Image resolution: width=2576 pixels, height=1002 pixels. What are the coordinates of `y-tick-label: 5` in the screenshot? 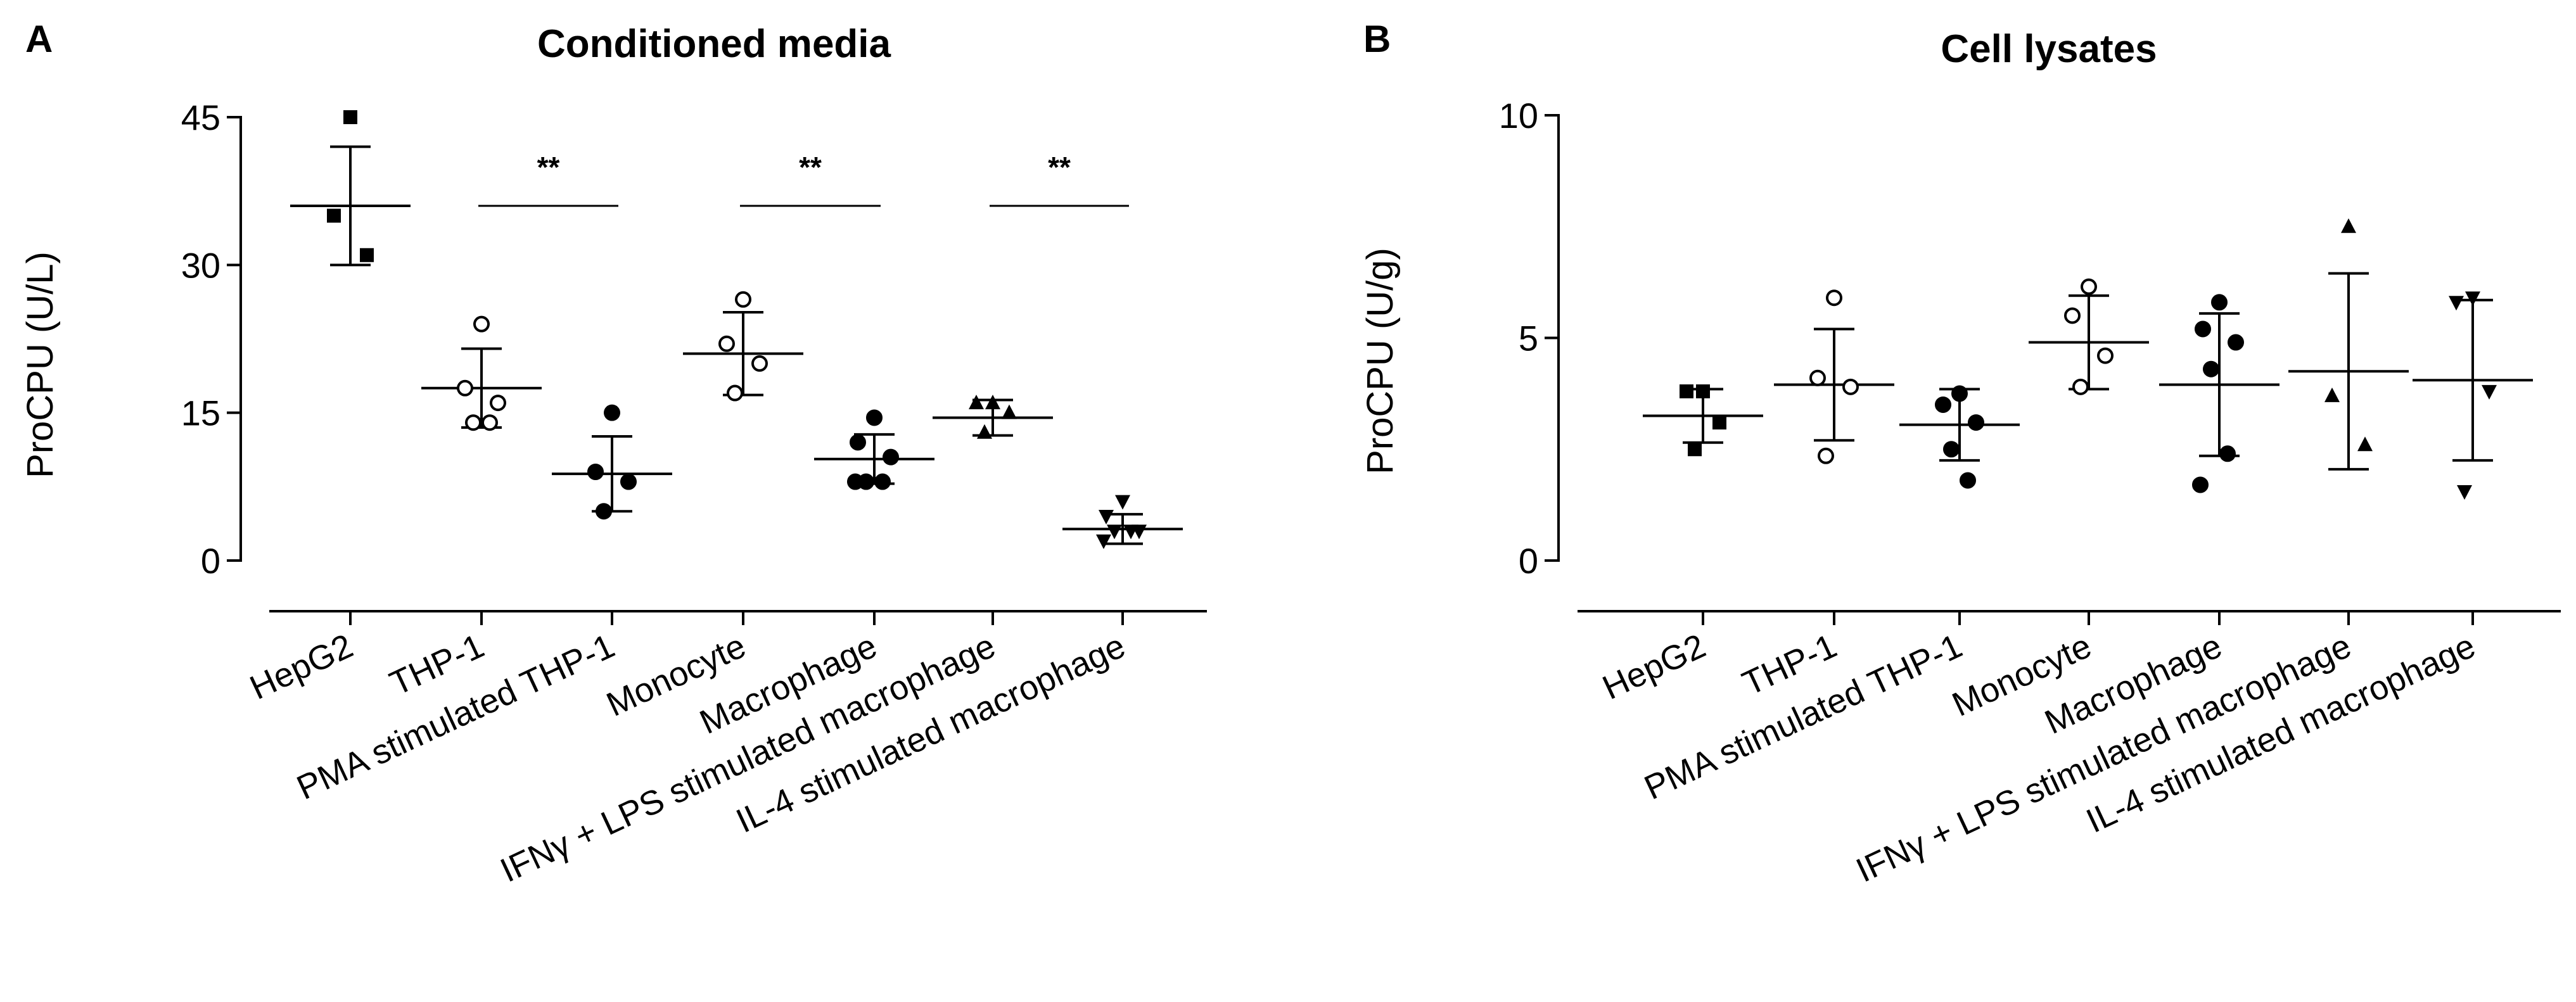 It's located at (1528, 338).